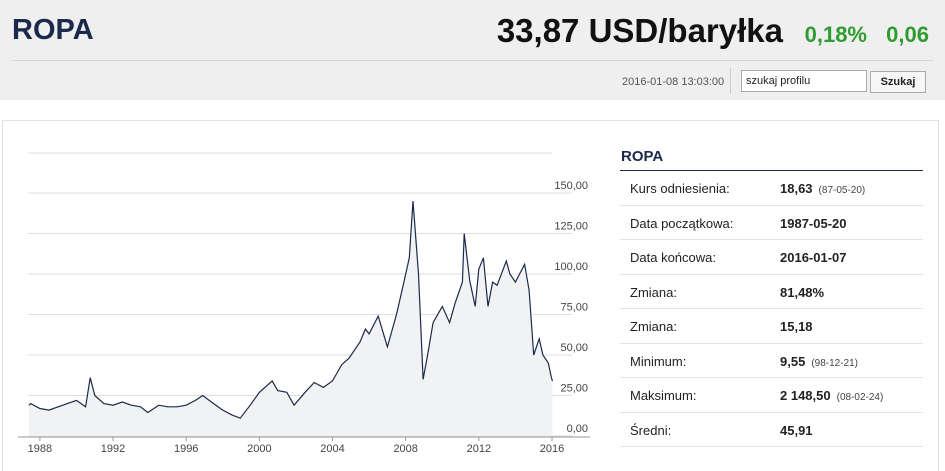  What do you see at coordinates (835, 363) in the screenshot?
I see `row-date: (98-12-21)` at bounding box center [835, 363].